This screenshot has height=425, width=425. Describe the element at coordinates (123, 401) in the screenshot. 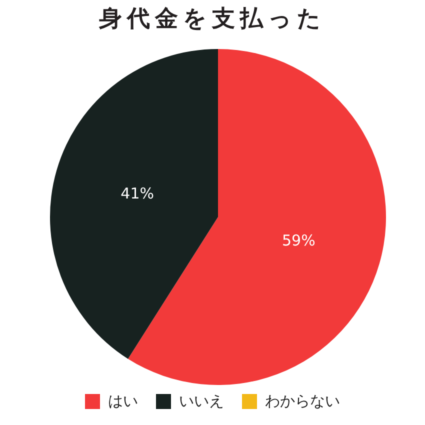

I see `legend-label: はい` at that location.